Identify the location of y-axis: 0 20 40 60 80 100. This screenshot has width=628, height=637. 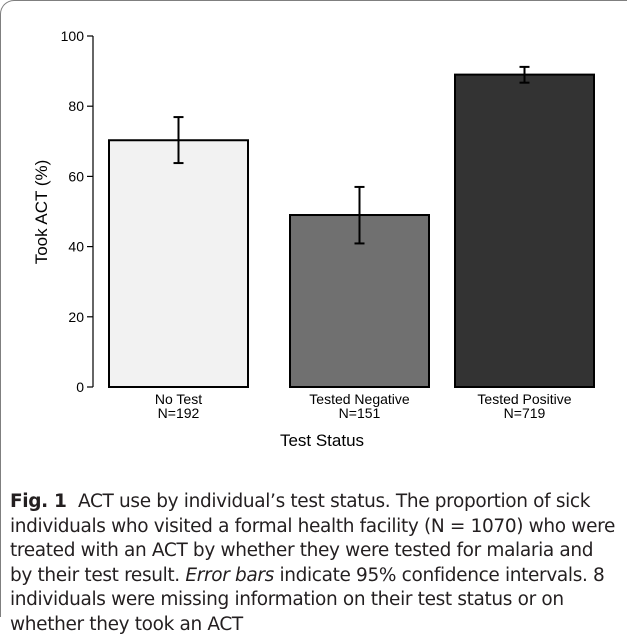
(77, 211).